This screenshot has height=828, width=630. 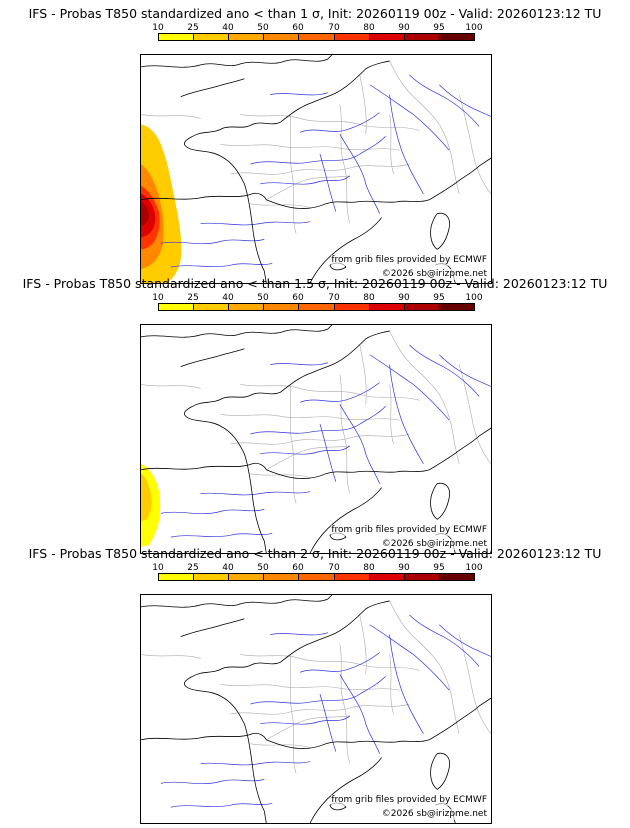 What do you see at coordinates (409, 260) in the screenshot?
I see `source-credit: from grib files provided by ECMWF` at bounding box center [409, 260].